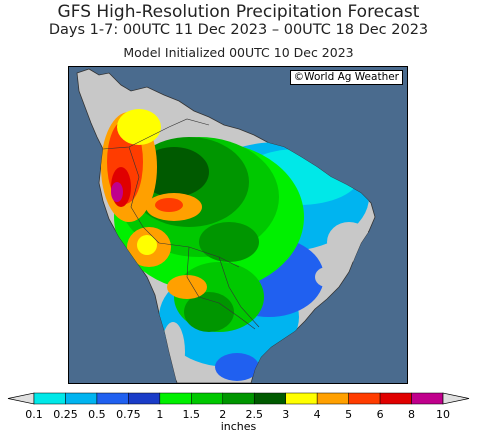 This screenshot has width=477, height=433. What do you see at coordinates (160, 414) in the screenshot?
I see `legend-tick-label: 1` at bounding box center [160, 414].